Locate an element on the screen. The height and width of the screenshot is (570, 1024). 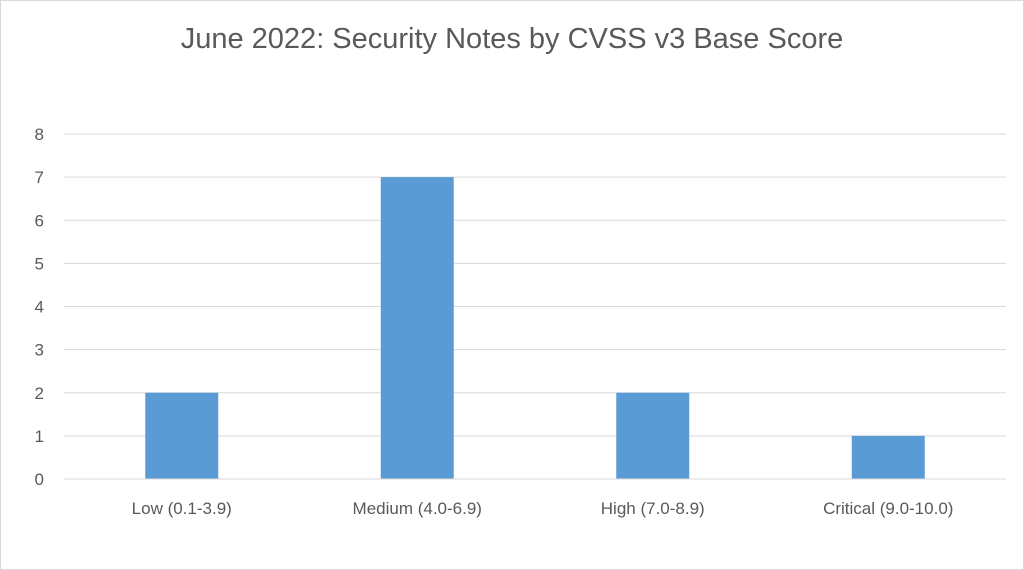
y-tick-label: 6 is located at coordinates (39, 220).